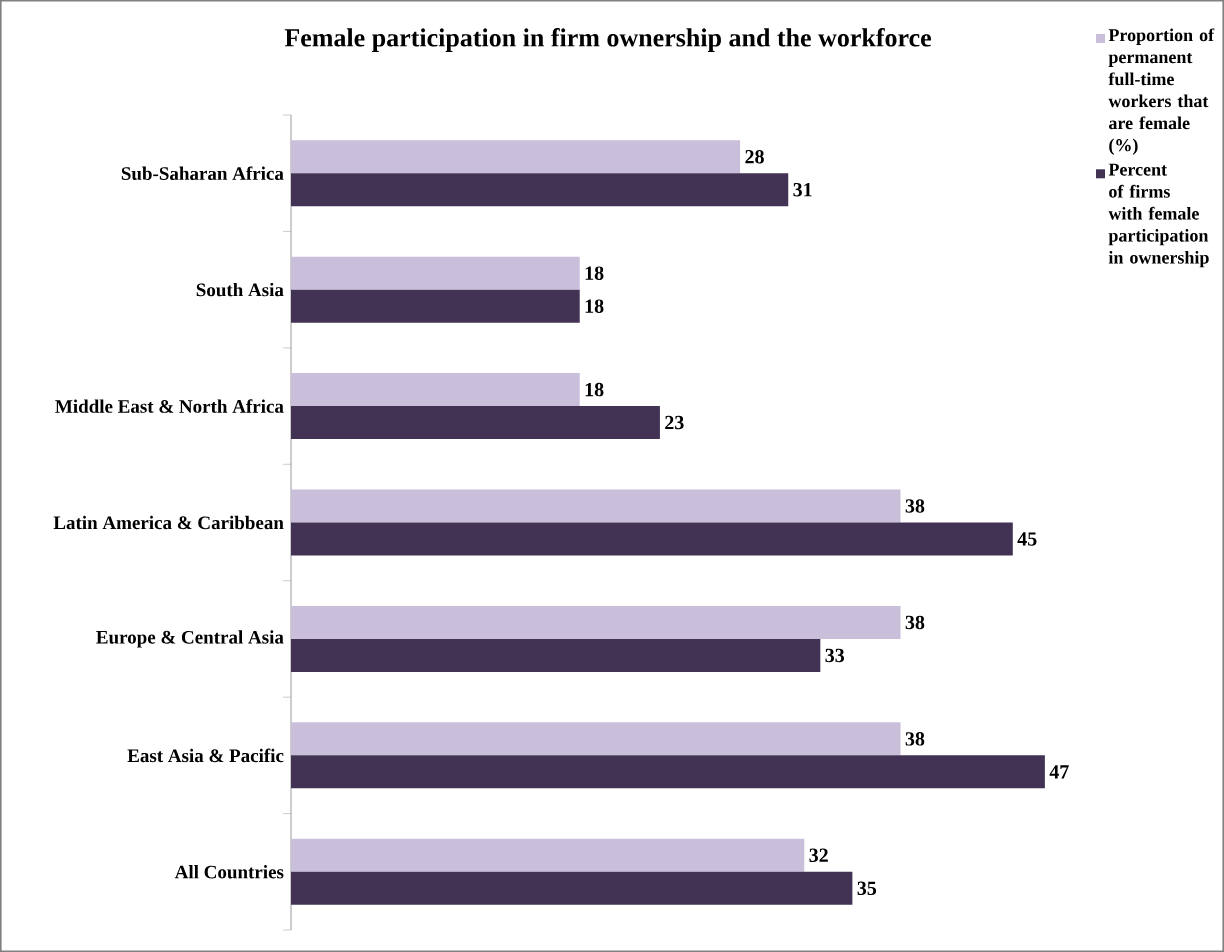  Describe the element at coordinates (190, 639) in the screenshot. I see `y-tick-label: Europe & Central Asia` at that location.